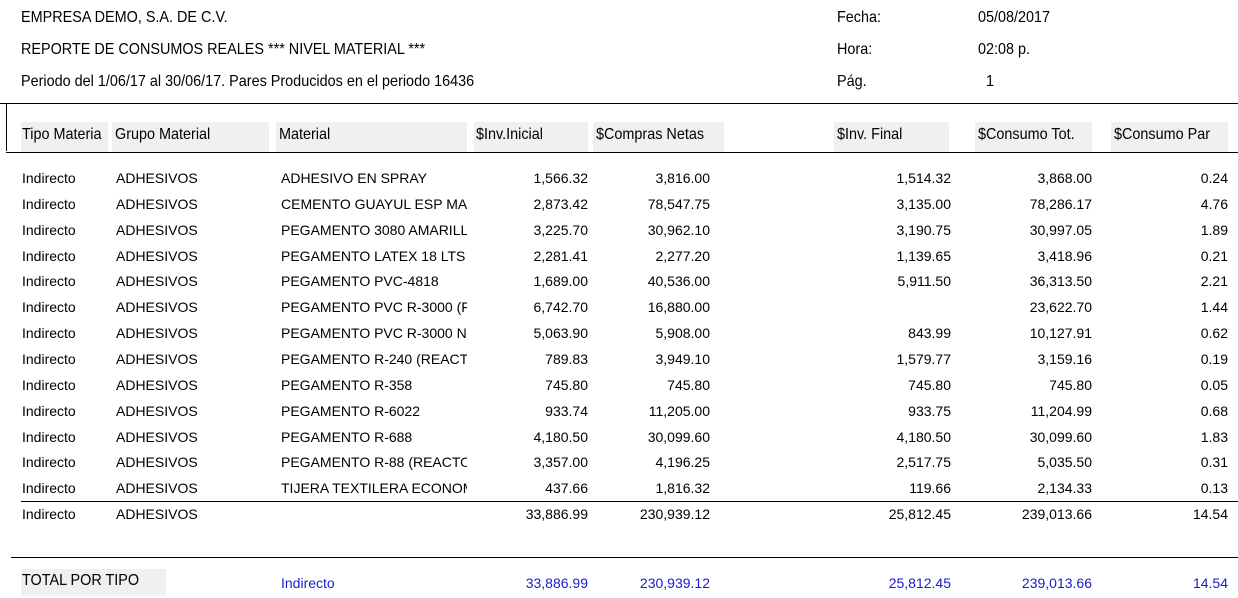 The image size is (1238, 598). I want to click on header-bottom-border, so click(622, 152).